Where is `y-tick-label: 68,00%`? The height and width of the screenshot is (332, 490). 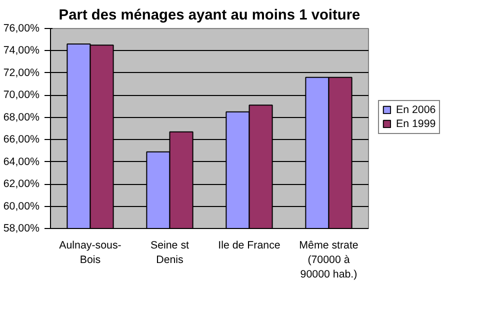 y-tick-label: 68,00% is located at coordinates (21, 117).